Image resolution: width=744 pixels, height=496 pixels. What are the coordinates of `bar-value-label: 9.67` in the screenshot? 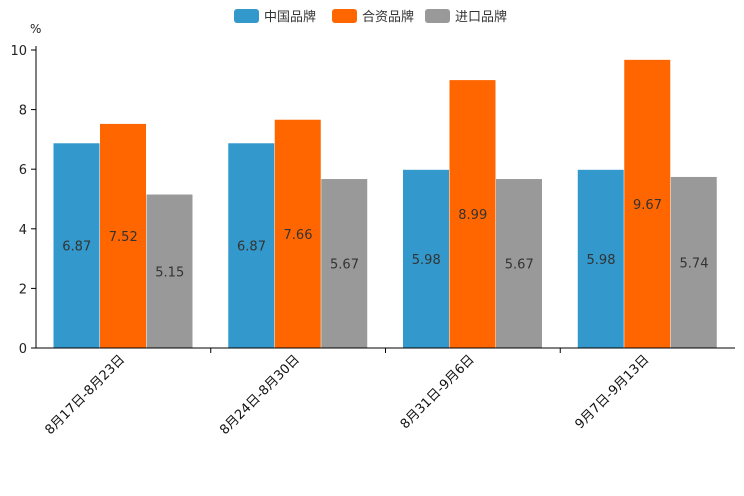 It's located at (647, 205).